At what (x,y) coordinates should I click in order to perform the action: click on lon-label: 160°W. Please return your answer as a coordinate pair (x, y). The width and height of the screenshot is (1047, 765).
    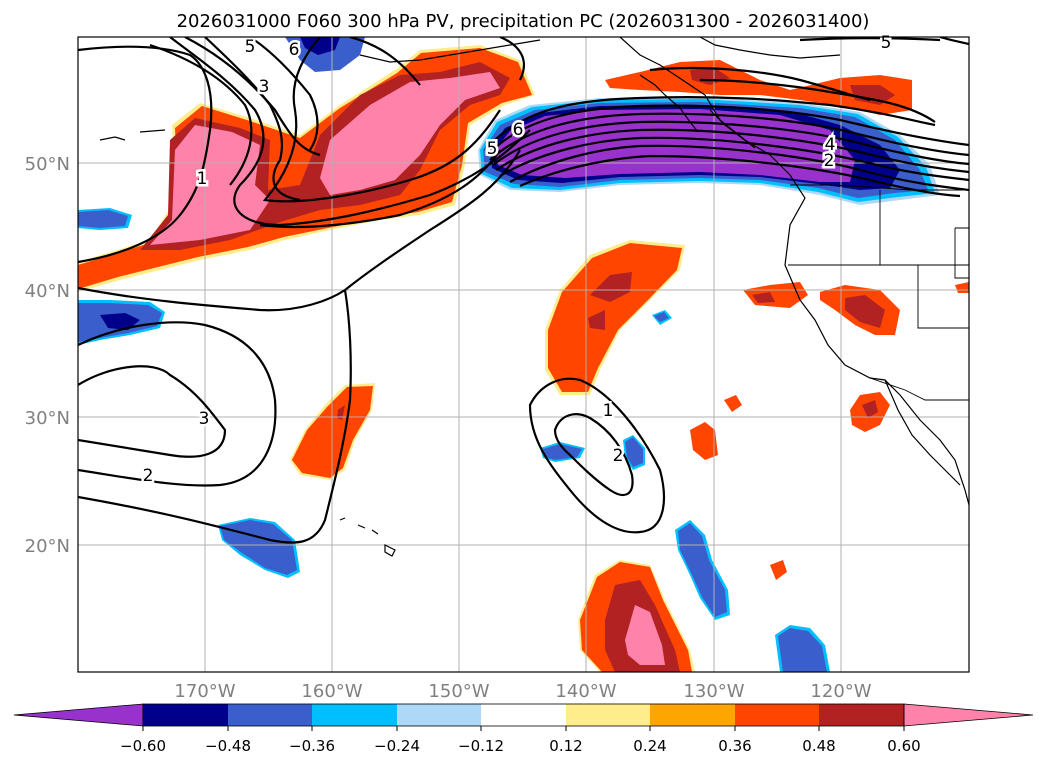
    Looking at the image, I should click on (331, 691).